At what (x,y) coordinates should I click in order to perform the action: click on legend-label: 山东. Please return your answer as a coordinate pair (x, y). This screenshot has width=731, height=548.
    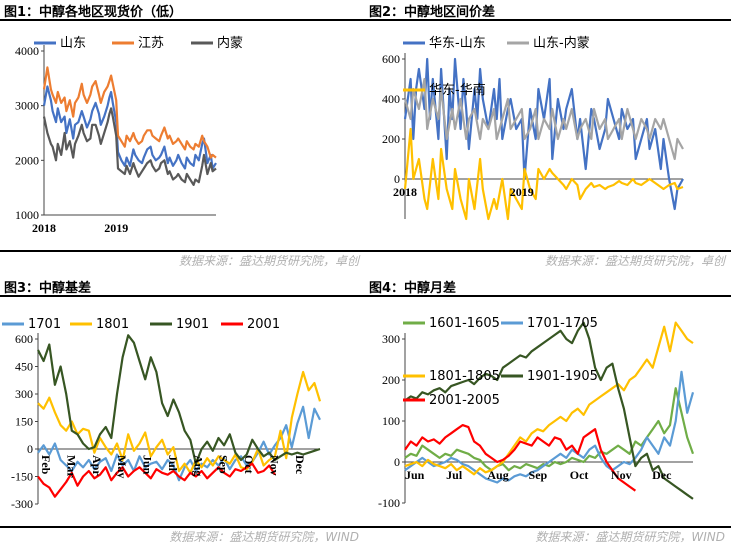
    Looking at the image, I should click on (73, 43).